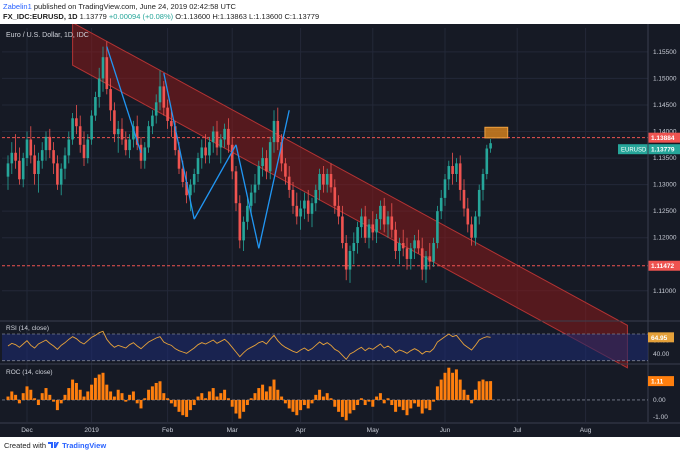  I want to click on author-link: Zabelin1, so click(17, 6).